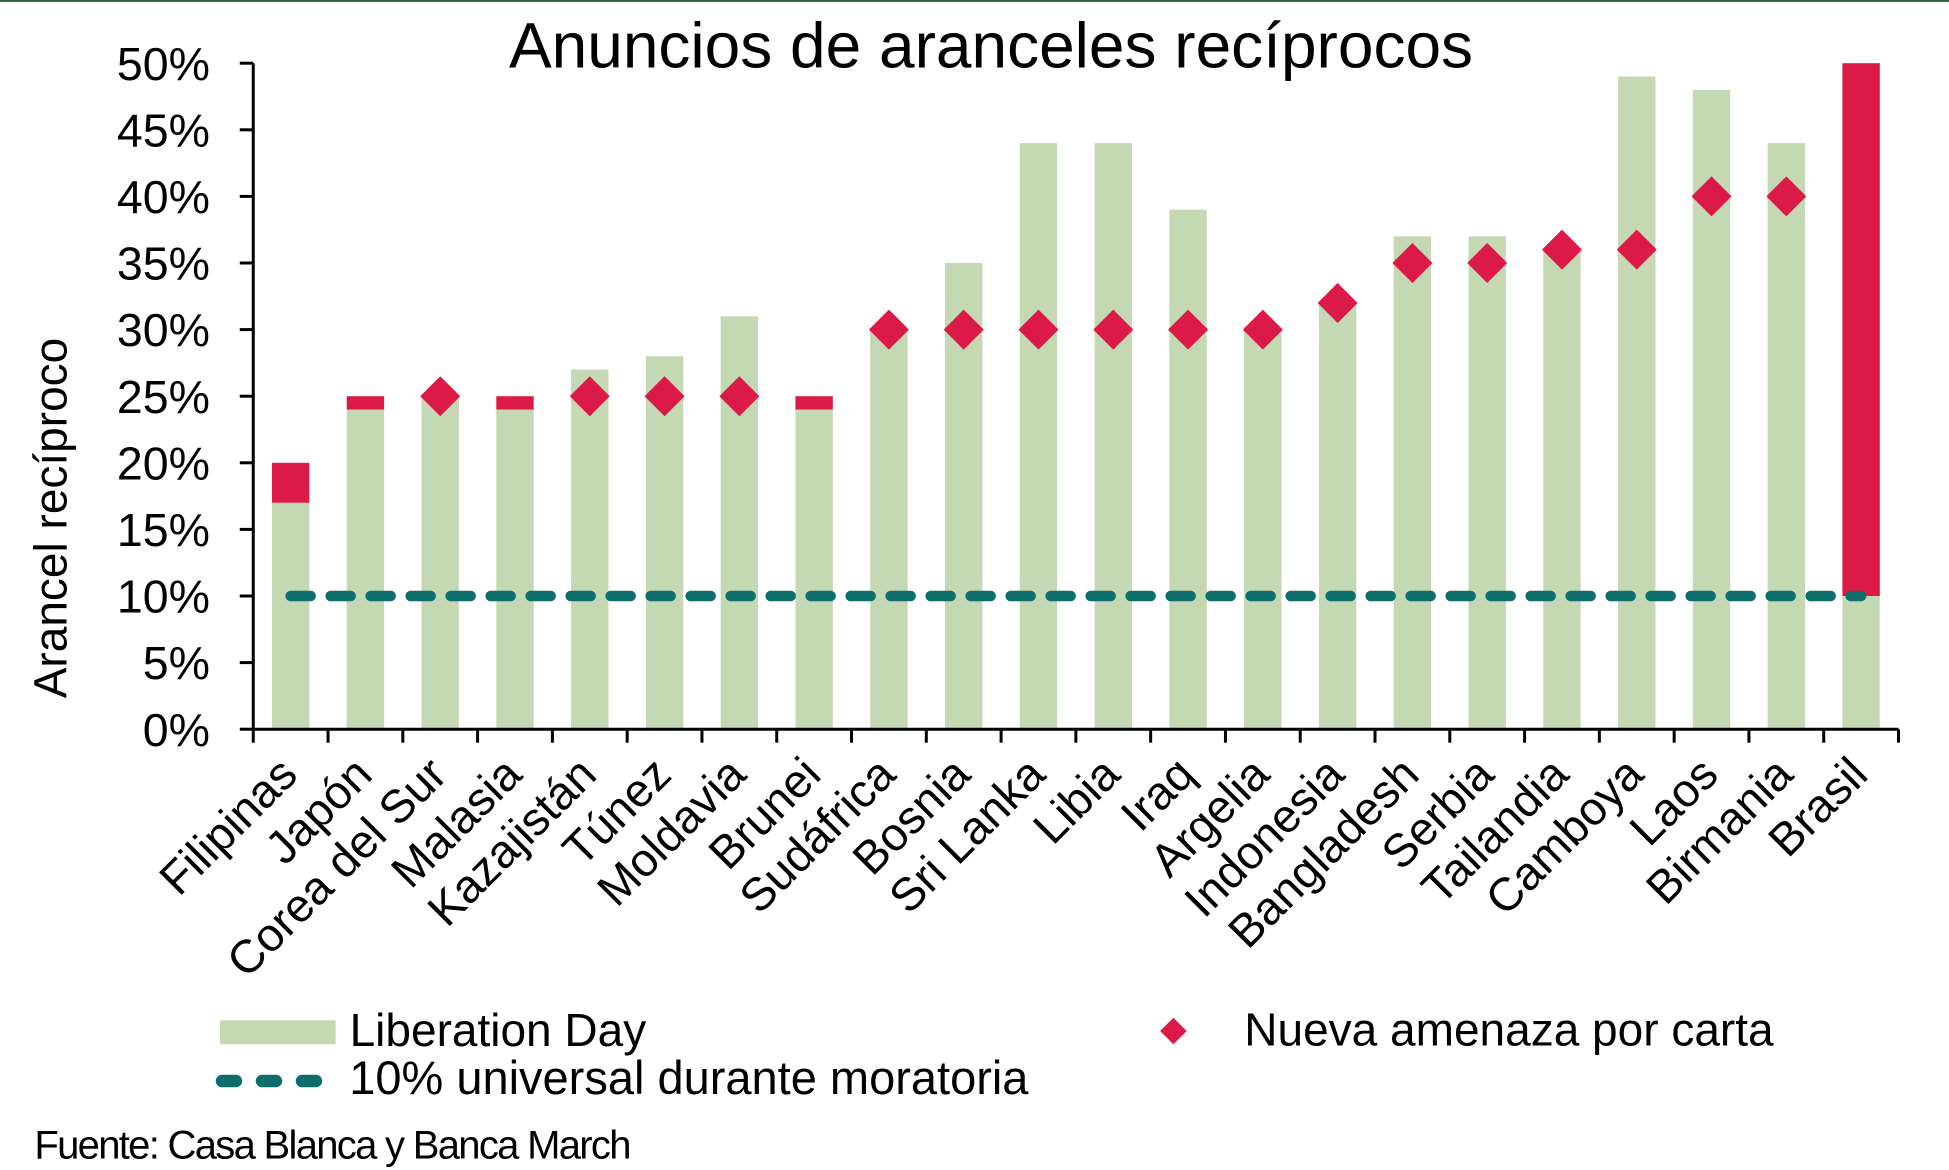  I want to click on threat-bar-Brasil, so click(1861, 329).